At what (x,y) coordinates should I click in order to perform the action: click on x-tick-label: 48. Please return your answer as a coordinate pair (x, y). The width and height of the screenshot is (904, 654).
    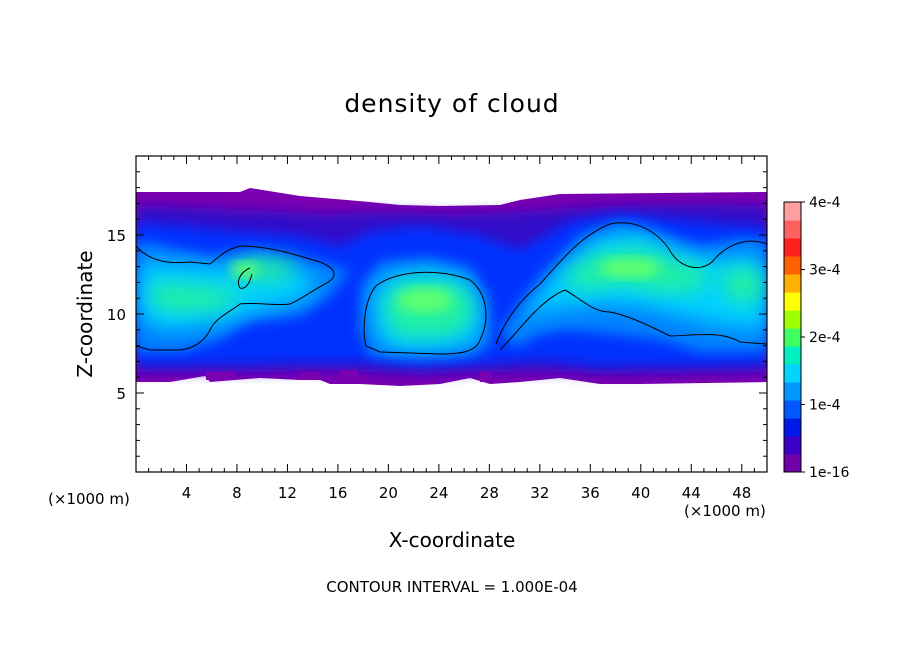
    Looking at the image, I should click on (741, 493).